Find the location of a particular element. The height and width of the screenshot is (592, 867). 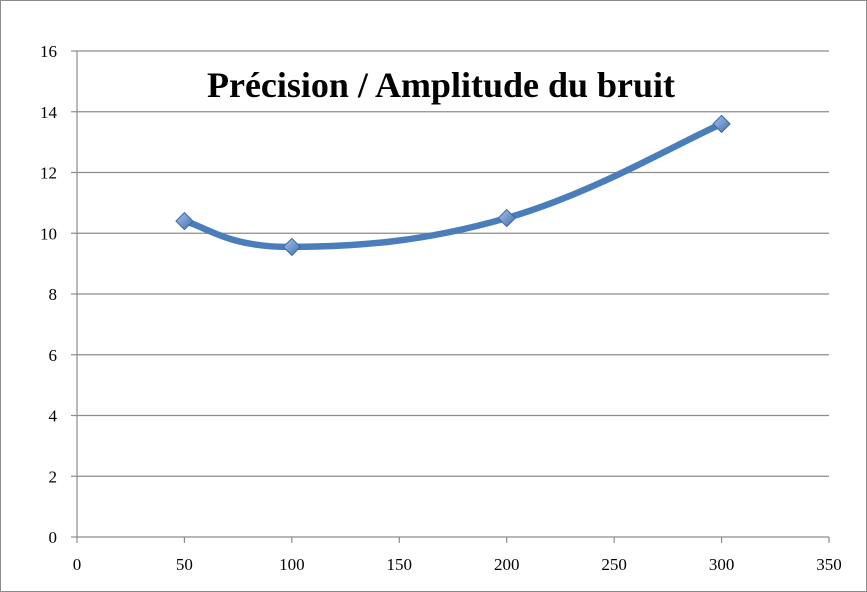

x-tick-label: 250 is located at coordinates (614, 564).